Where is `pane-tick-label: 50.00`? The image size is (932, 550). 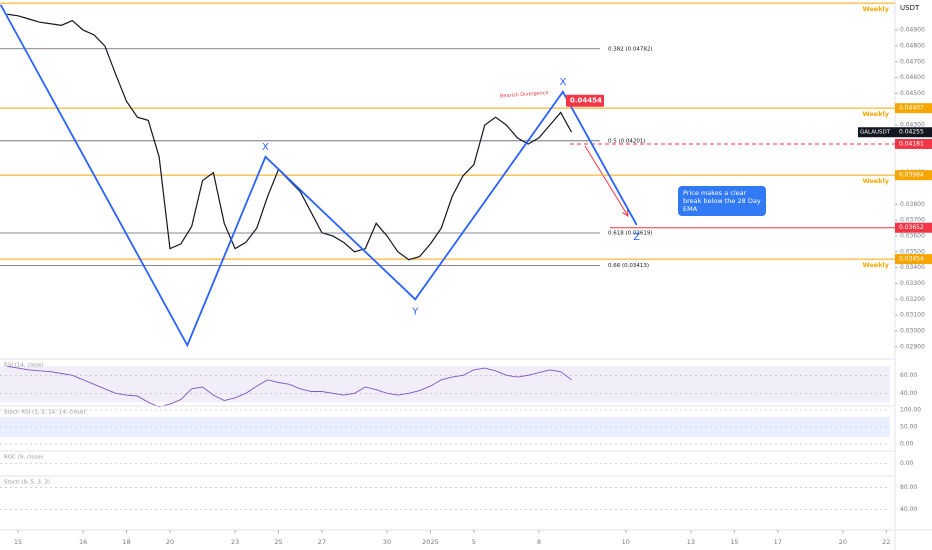 pane-tick-label: 50.00 is located at coordinates (908, 427).